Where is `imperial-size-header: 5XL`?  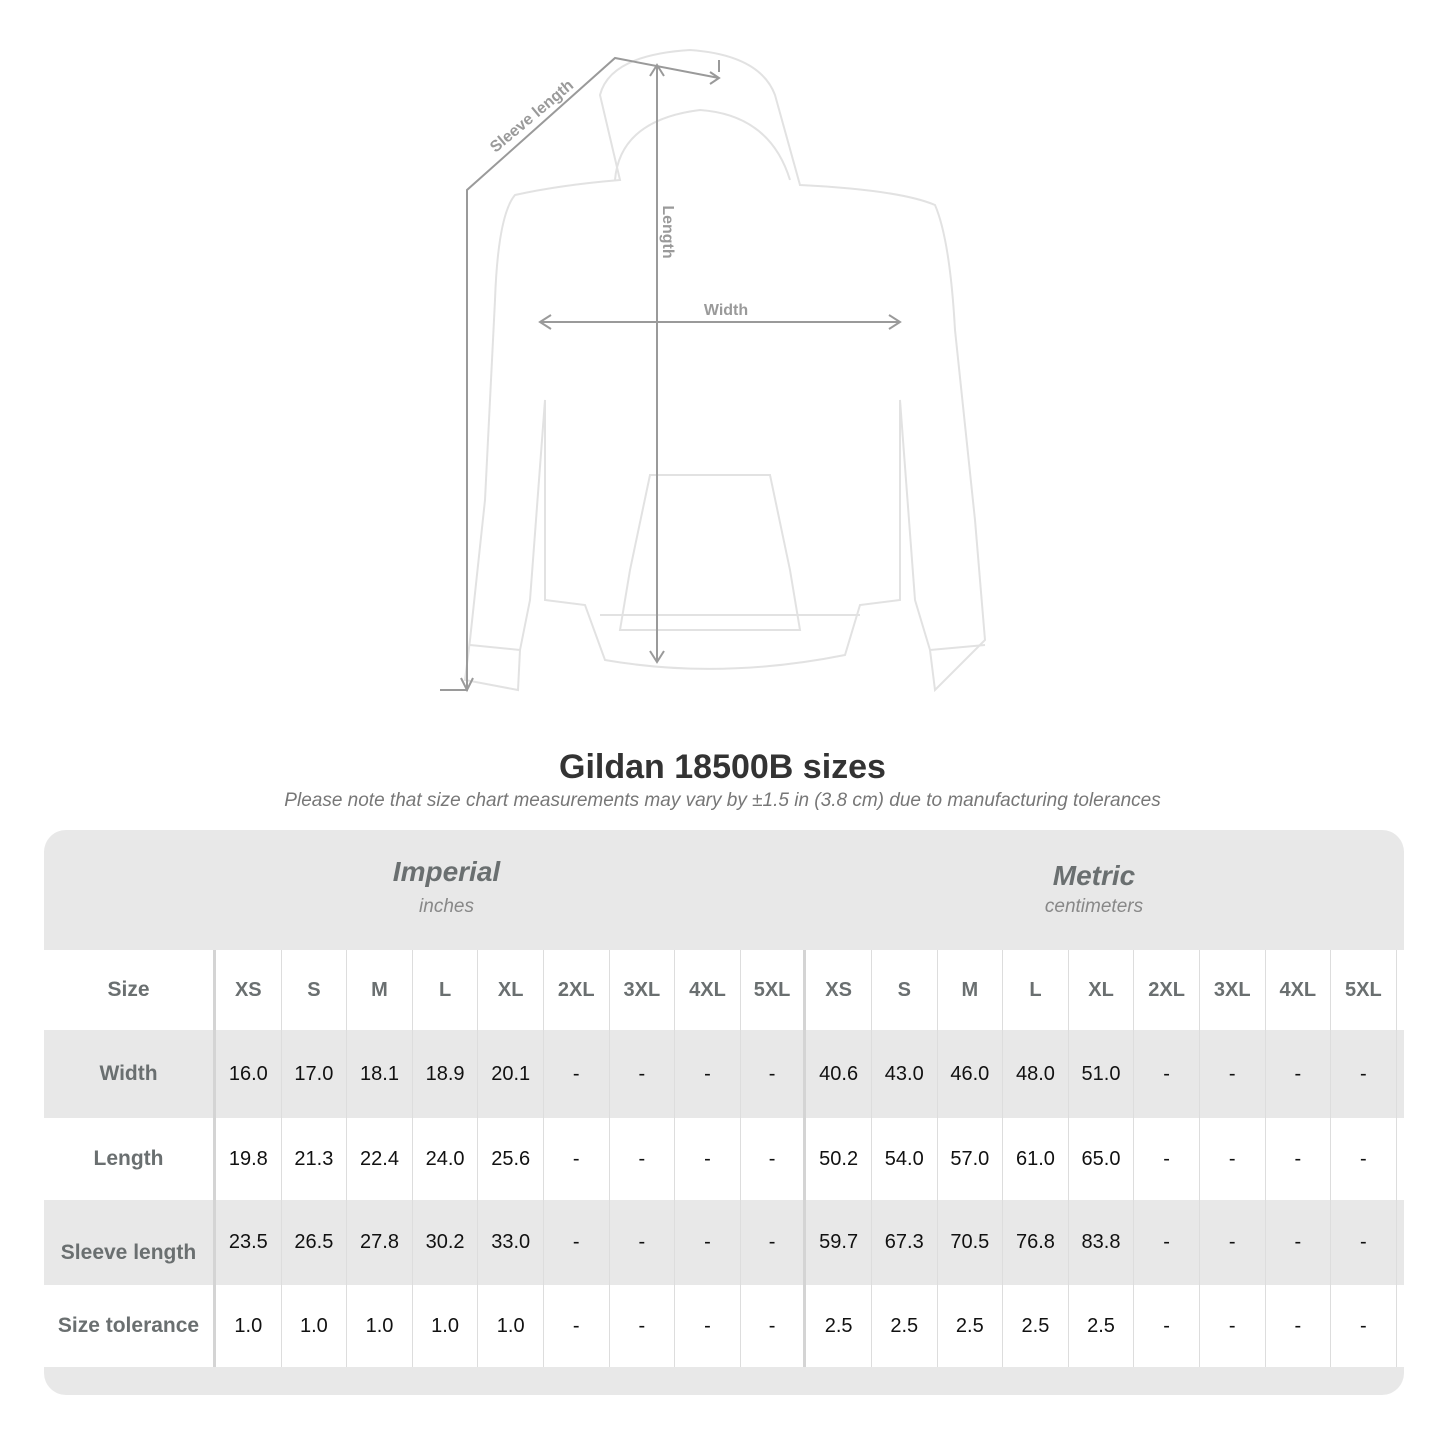
imperial-size-header: 5XL is located at coordinates (774, 990).